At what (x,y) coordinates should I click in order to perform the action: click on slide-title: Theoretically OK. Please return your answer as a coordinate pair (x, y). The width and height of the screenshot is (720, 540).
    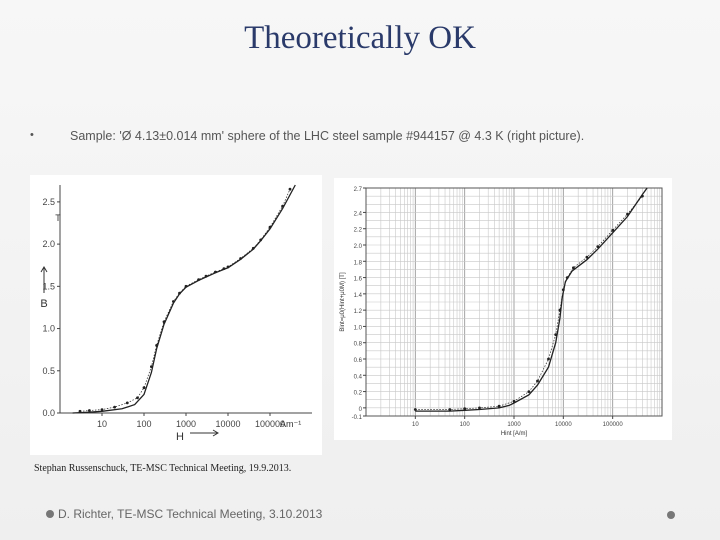
    Looking at the image, I should click on (360, 38).